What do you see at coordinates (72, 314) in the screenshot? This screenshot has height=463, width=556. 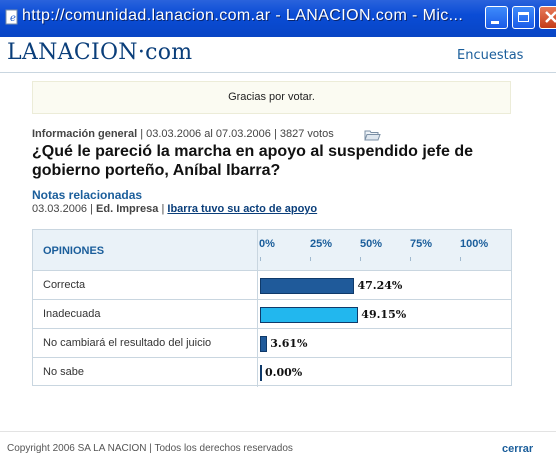 I see `result-label: Inadecuada` at bounding box center [72, 314].